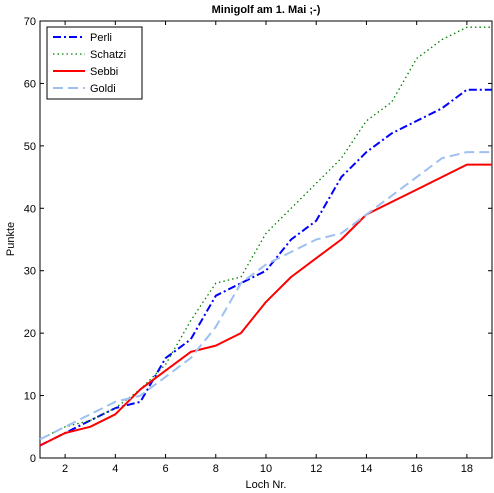  What do you see at coordinates (33, 459) in the screenshot?
I see `y-tick-label: 0` at bounding box center [33, 459].